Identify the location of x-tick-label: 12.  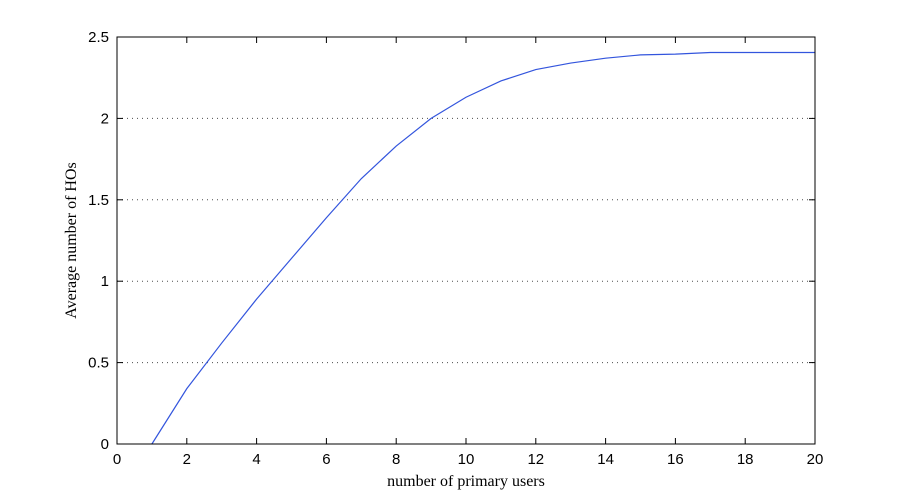
(535, 459).